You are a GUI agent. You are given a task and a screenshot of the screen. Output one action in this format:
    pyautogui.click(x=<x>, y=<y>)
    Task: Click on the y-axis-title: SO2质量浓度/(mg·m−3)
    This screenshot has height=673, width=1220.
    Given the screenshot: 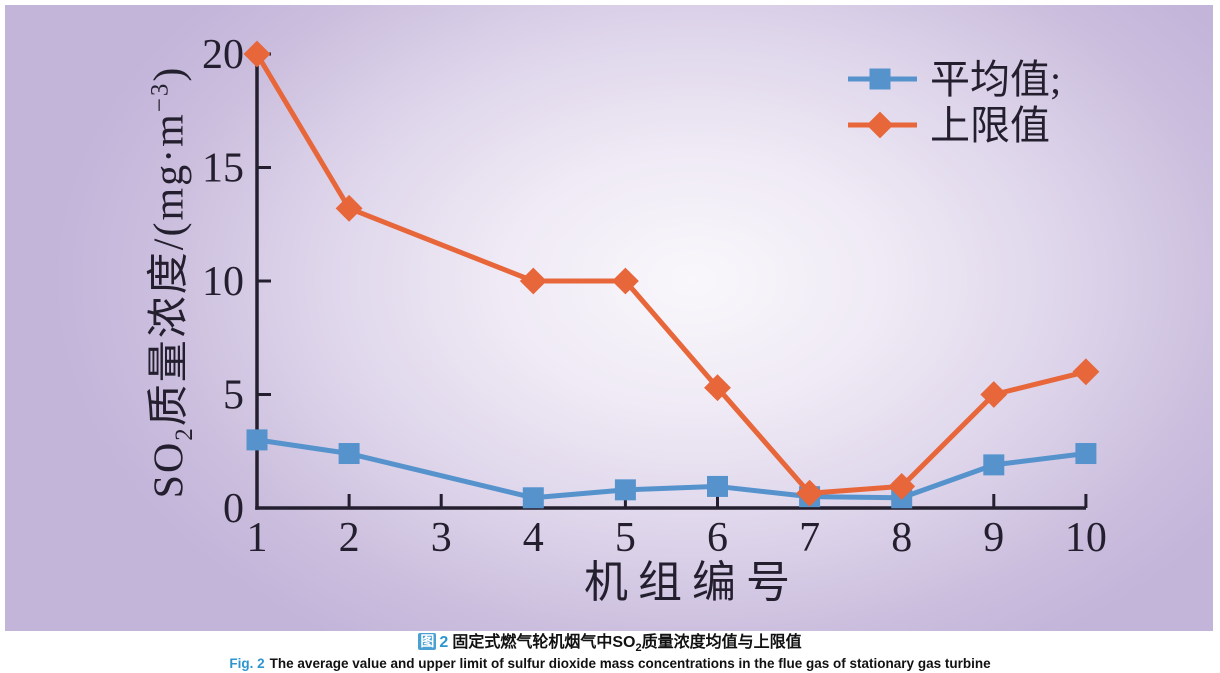 What is the action you would take?
    pyautogui.click(x=166, y=282)
    